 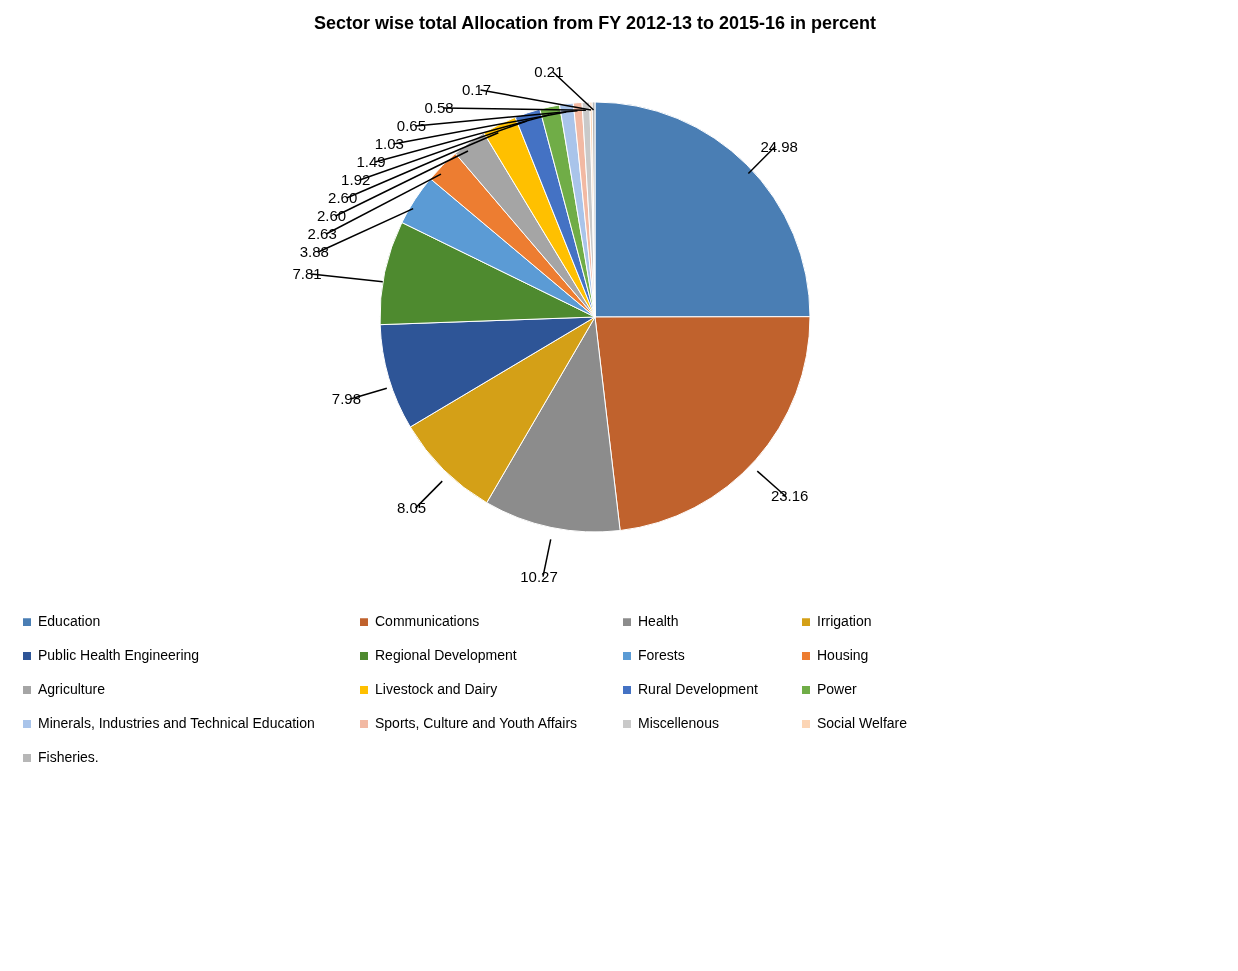 I want to click on legend-label: Fisheries., so click(x=68, y=757).